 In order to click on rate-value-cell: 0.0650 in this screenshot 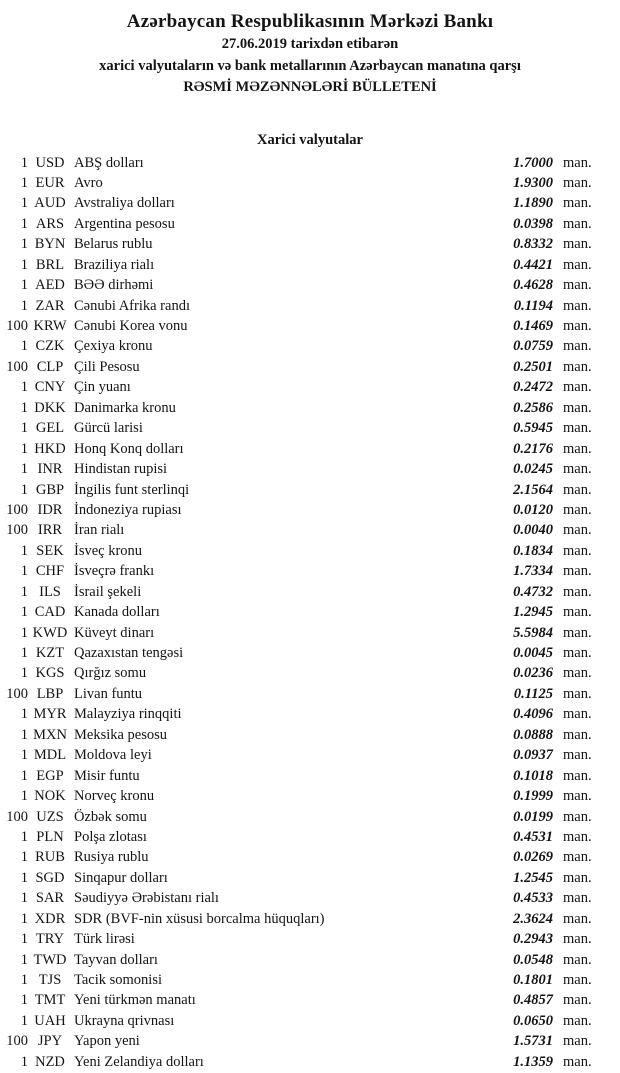, I will do `click(533, 1020)`.